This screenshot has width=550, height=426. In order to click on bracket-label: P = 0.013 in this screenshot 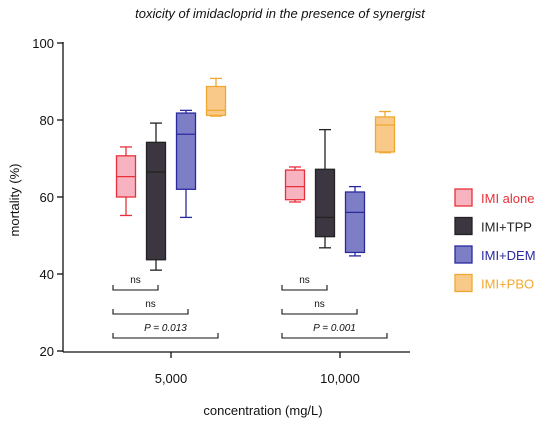, I will do `click(165, 328)`.